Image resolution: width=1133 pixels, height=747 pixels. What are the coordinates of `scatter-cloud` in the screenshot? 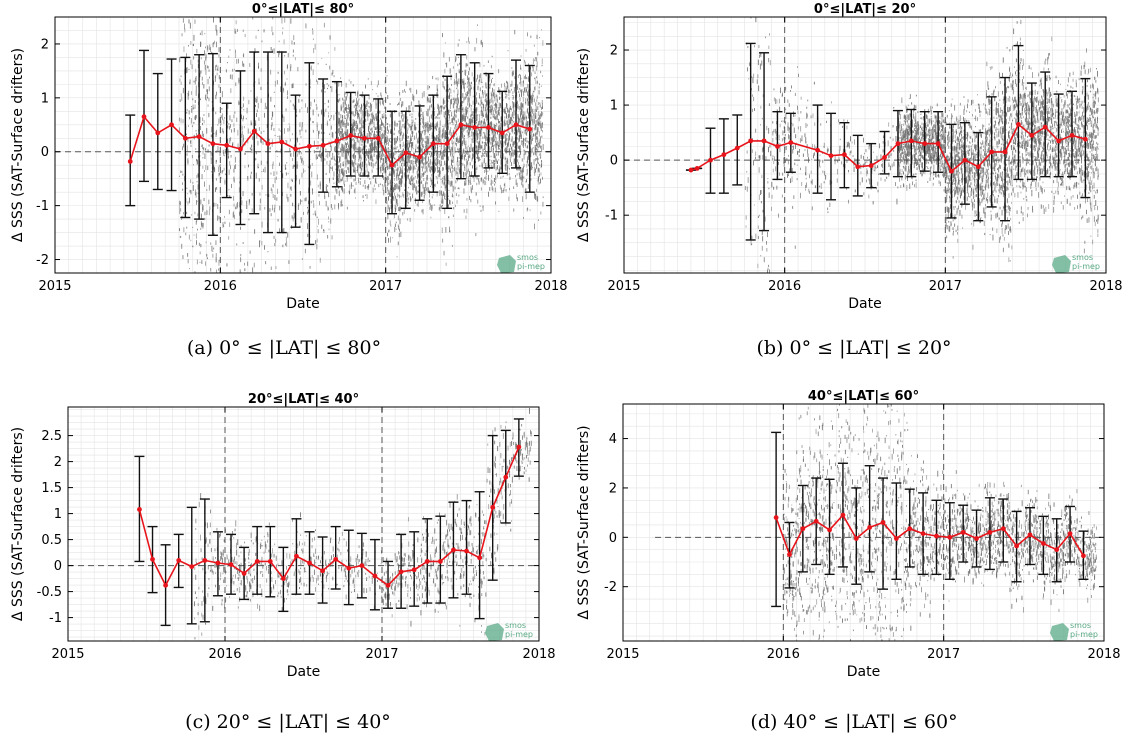 It's located at (361, 145).